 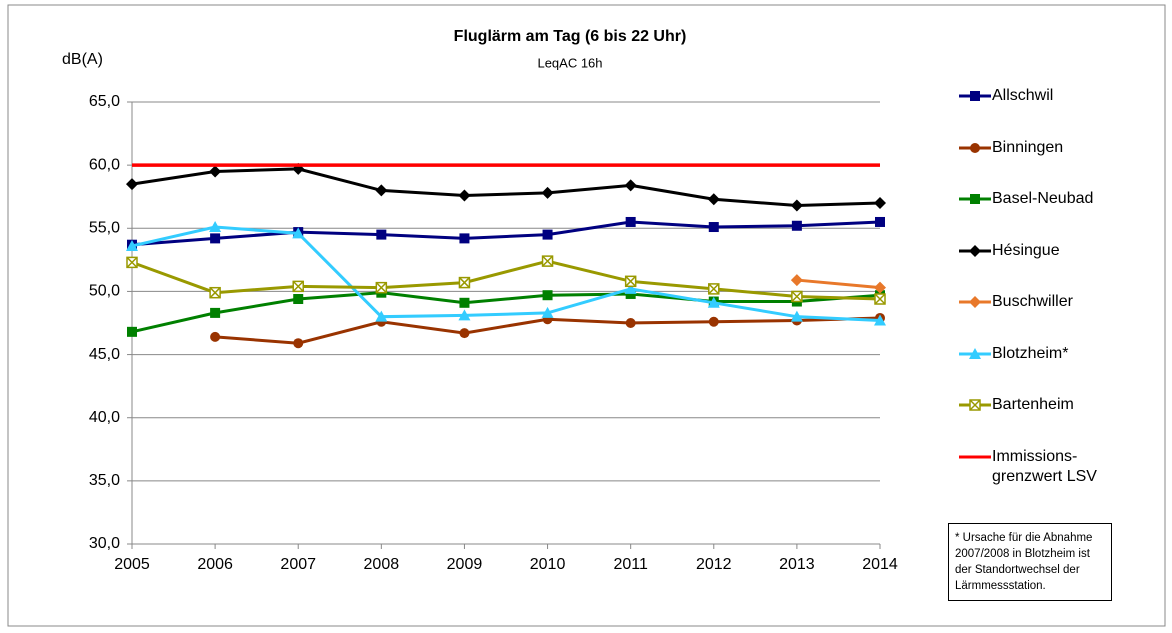 What do you see at coordinates (465, 564) in the screenshot?
I see `x-tick-label: 2009` at bounding box center [465, 564].